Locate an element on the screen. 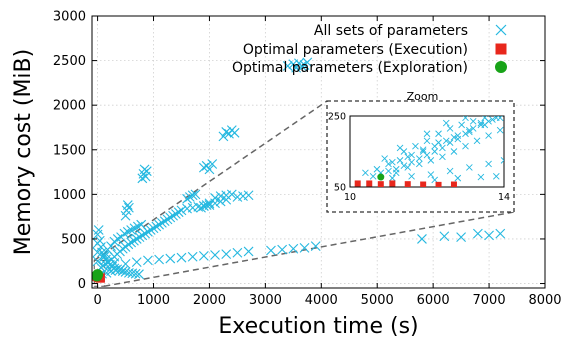 The height and width of the screenshot is (340, 571). x-axis-title: Execution time (s) is located at coordinates (318, 326).